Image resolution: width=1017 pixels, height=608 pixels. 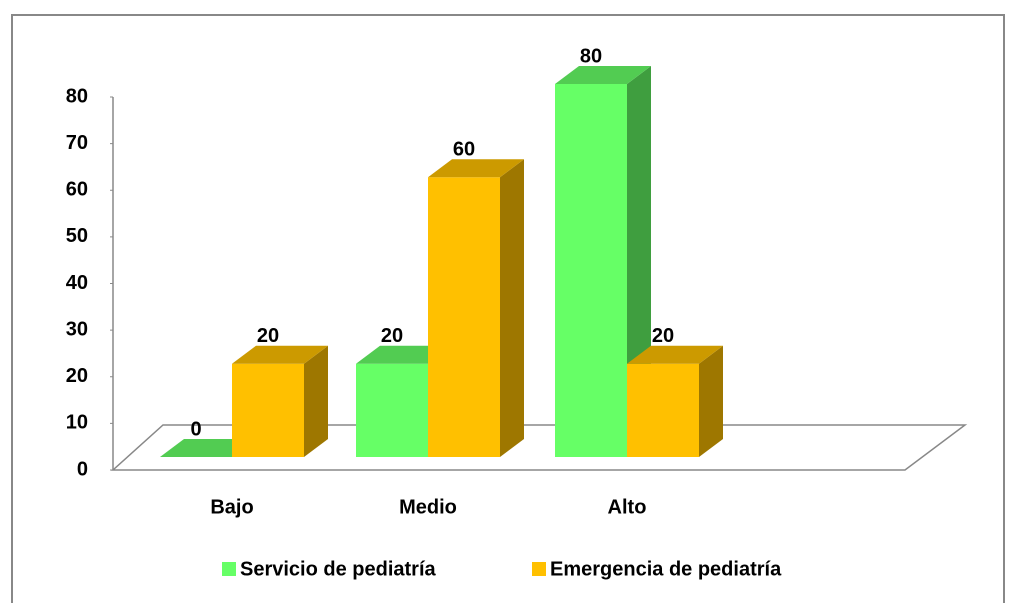 I want to click on y-tick-label: 40, so click(x=77, y=283).